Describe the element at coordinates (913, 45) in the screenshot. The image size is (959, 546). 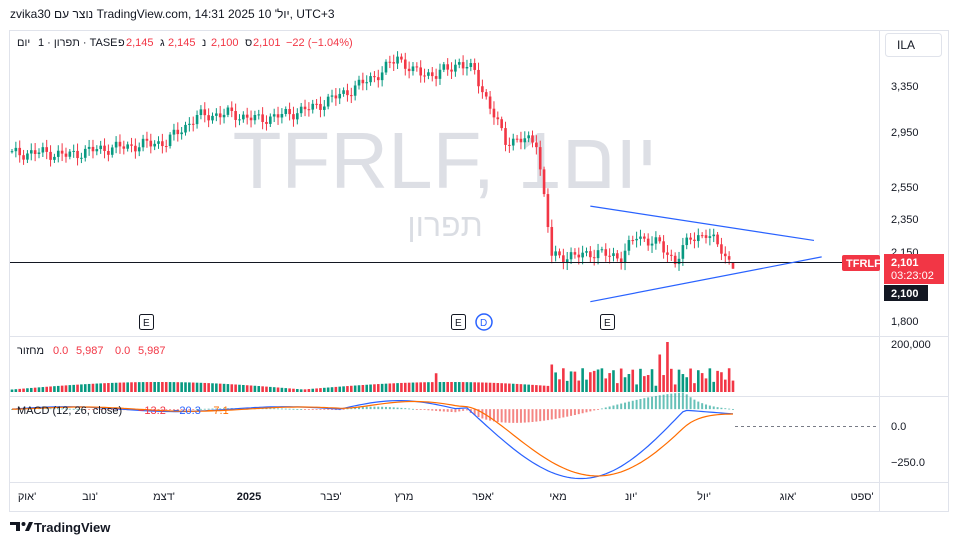
I see `currency-badge` at that location.